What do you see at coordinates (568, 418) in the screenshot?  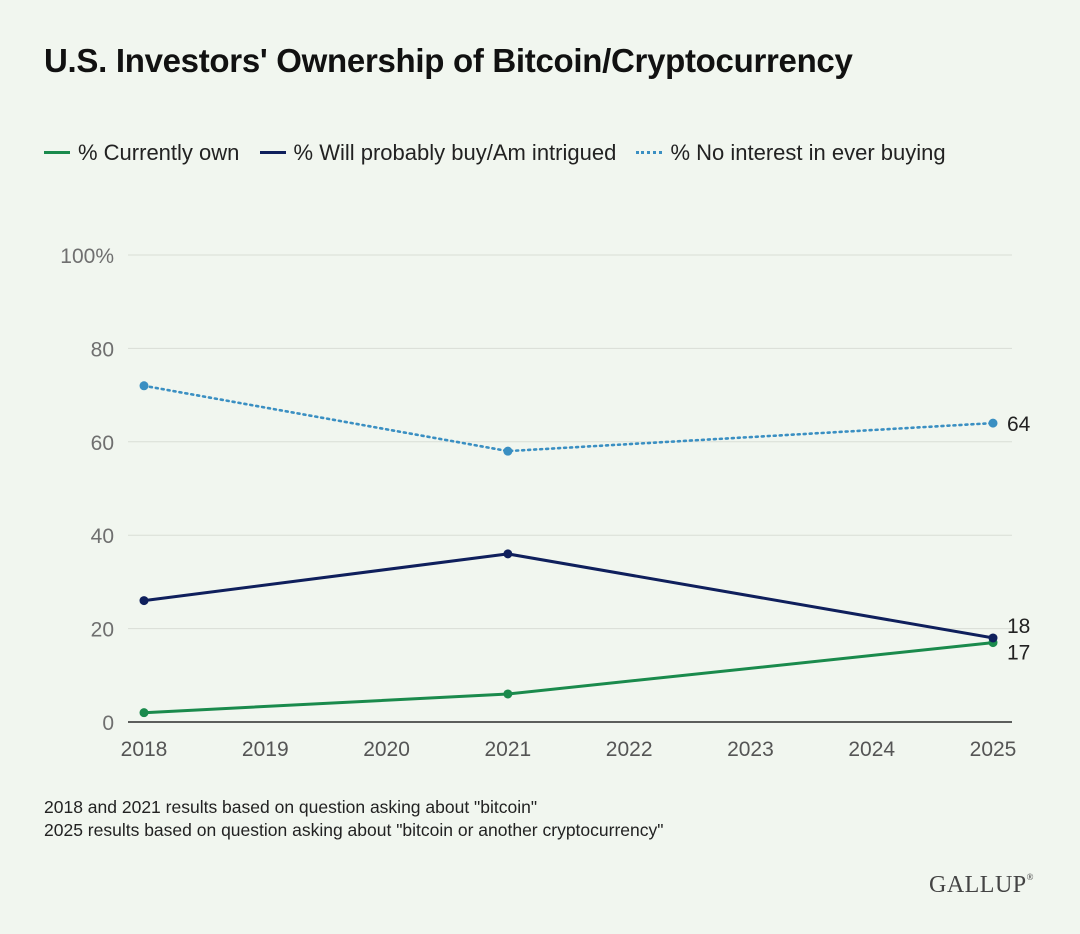 I see `series-line-no-interest` at bounding box center [568, 418].